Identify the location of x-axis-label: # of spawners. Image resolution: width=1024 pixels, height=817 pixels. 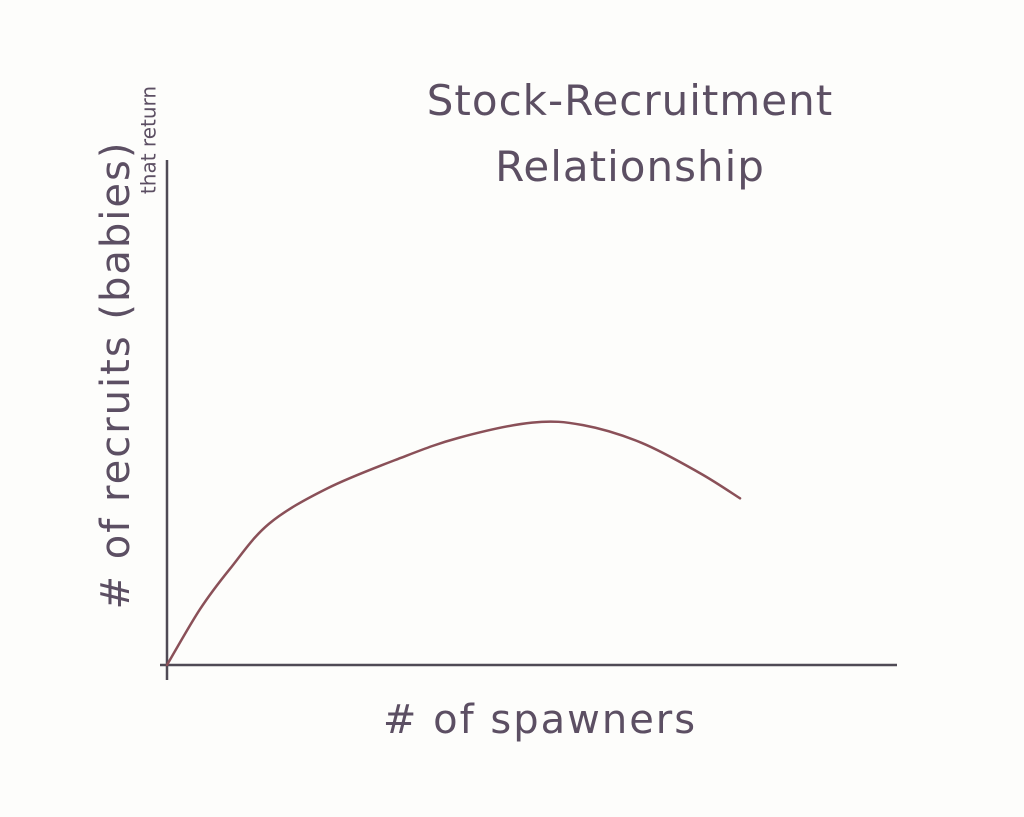
(540, 720).